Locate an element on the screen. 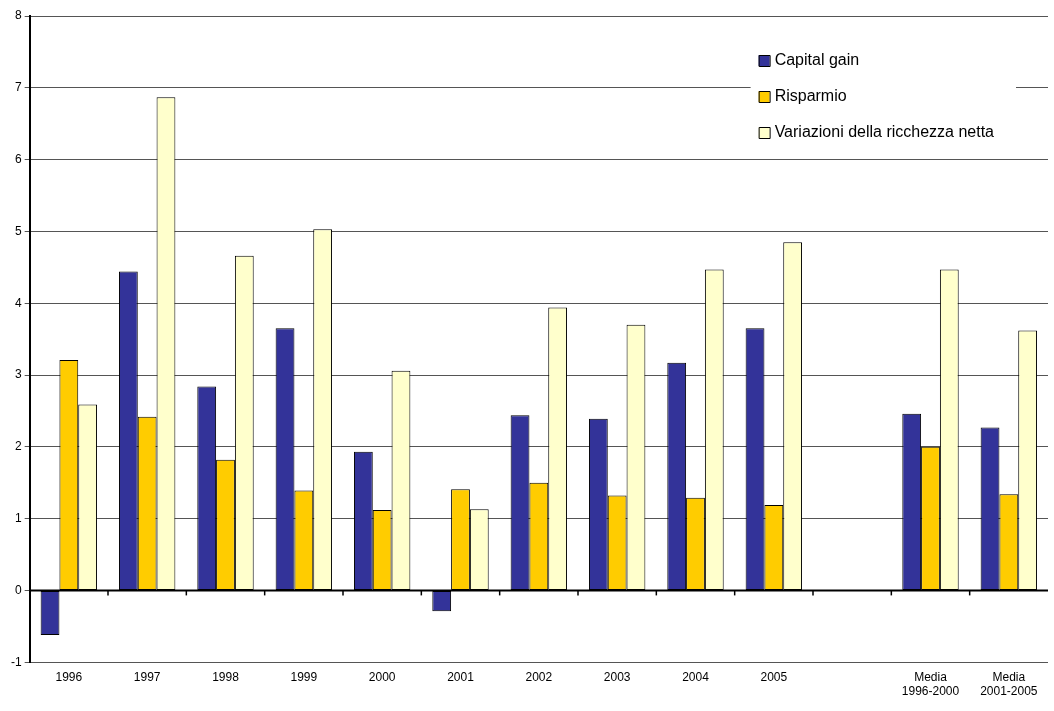 Image resolution: width=1054 pixels, height=711 pixels. x-tick-label: 2003 is located at coordinates (617, 676).